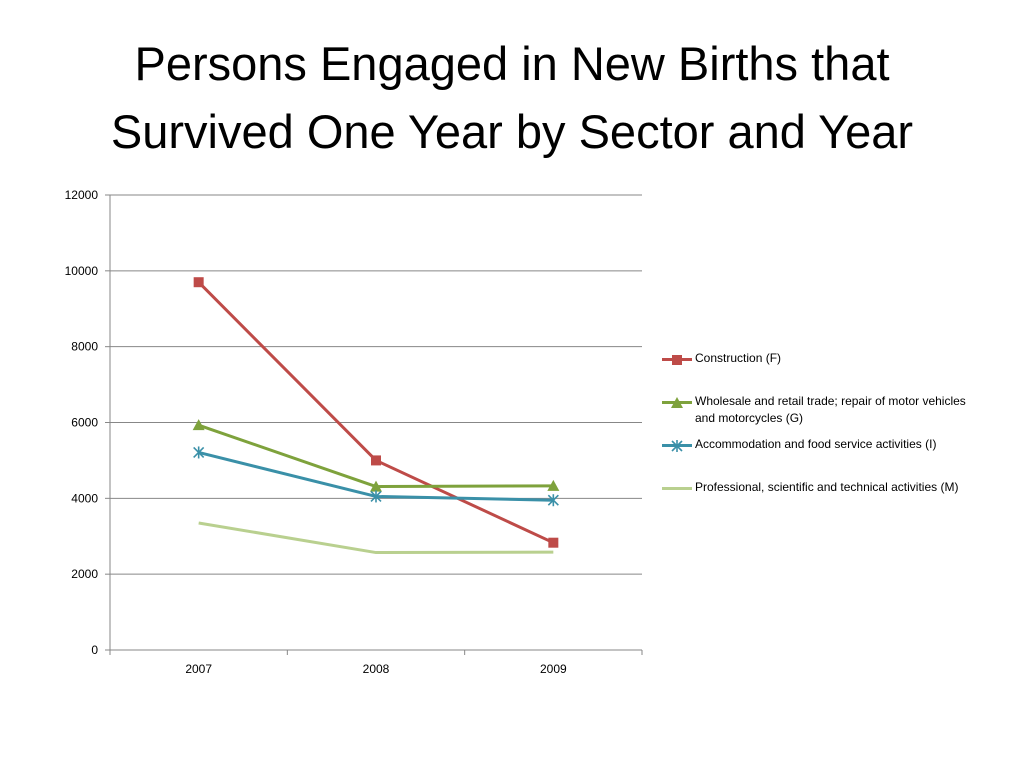 This screenshot has width=1024, height=768. What do you see at coordinates (84, 574) in the screenshot?
I see `y-tick-label: 2000` at bounding box center [84, 574].